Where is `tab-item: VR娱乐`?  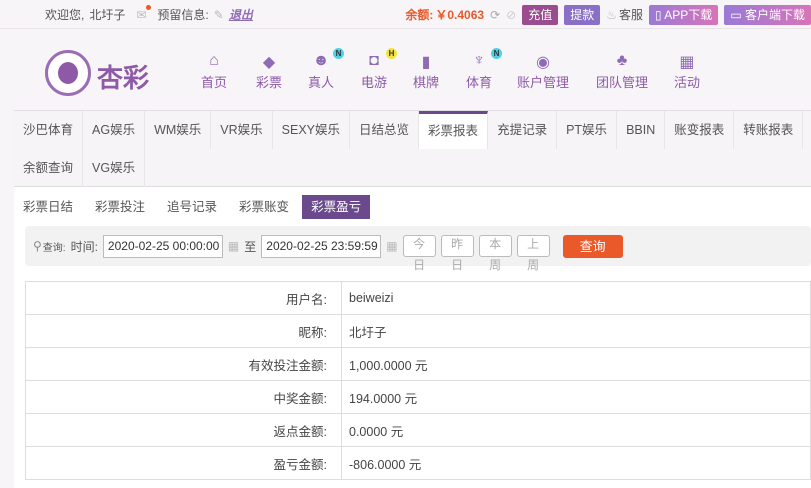
tab-item: VR娱乐 is located at coordinates (242, 130).